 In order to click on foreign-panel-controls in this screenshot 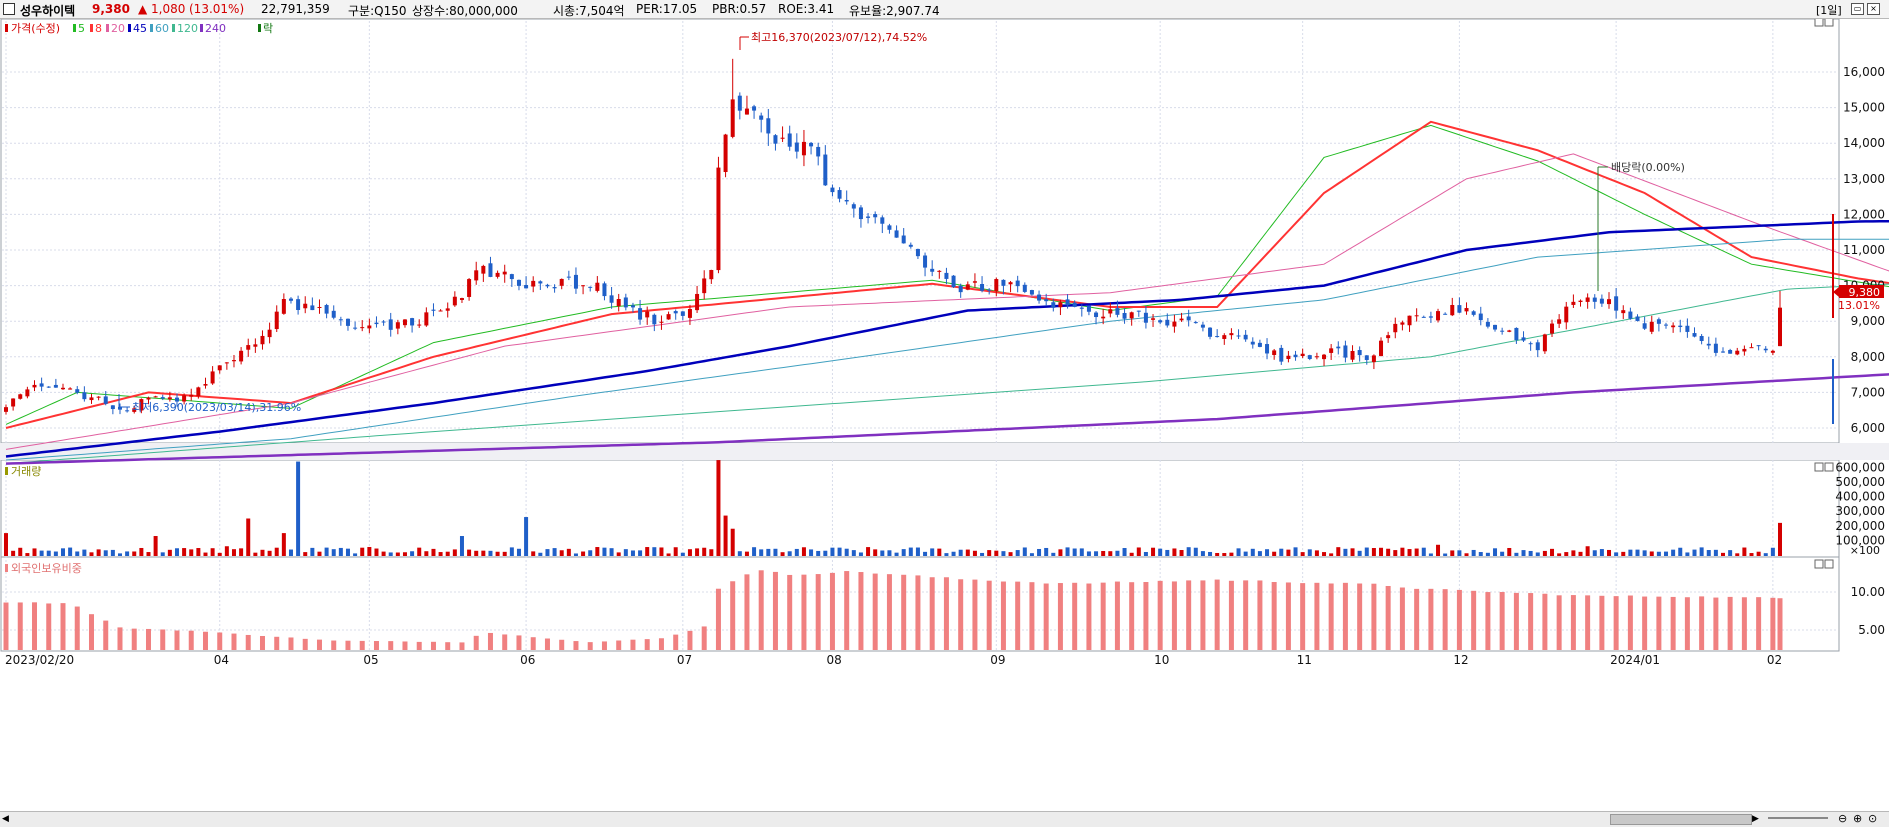, I will do `click(1824, 564)`.